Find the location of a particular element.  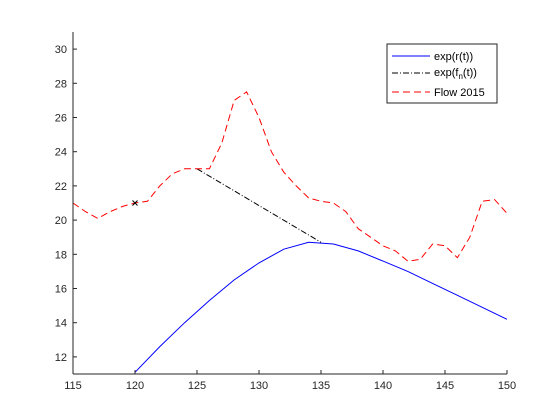

y-tick-label: 16 is located at coordinates (61, 290).